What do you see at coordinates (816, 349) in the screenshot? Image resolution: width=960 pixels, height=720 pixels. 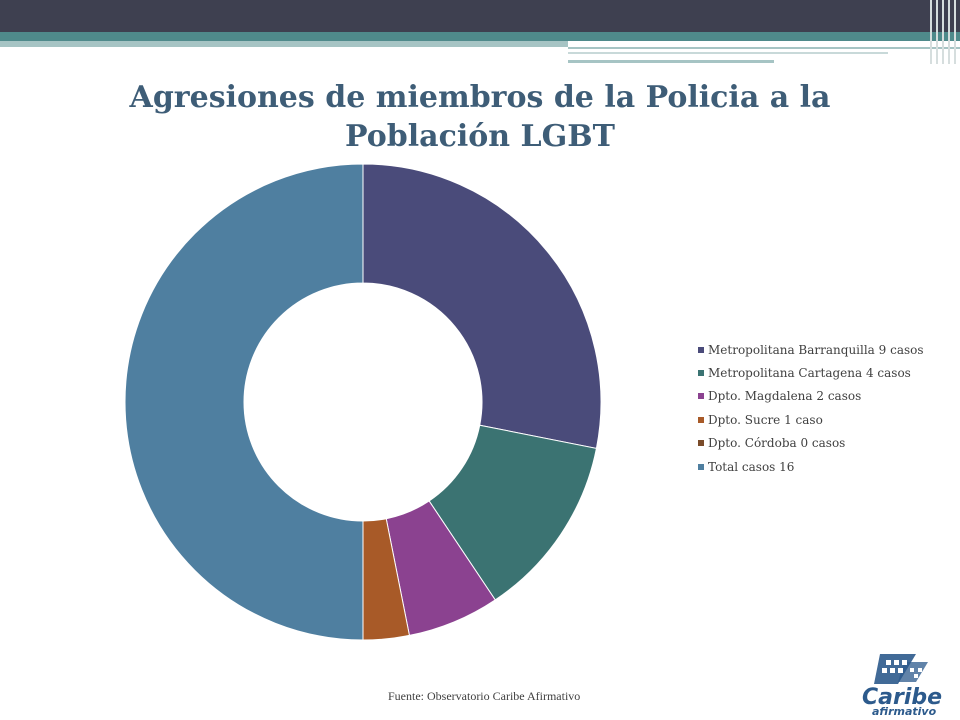 I see `legend-label: Metropolitana Barranquilla 9 casos` at bounding box center [816, 349].